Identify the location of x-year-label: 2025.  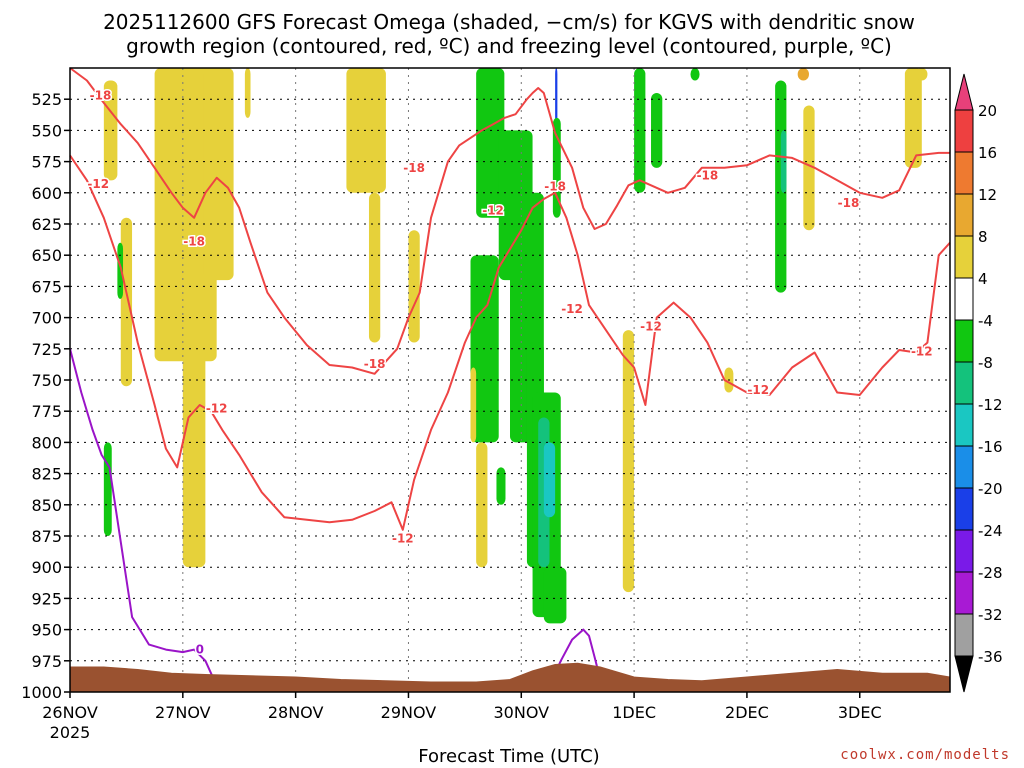
(70, 732).